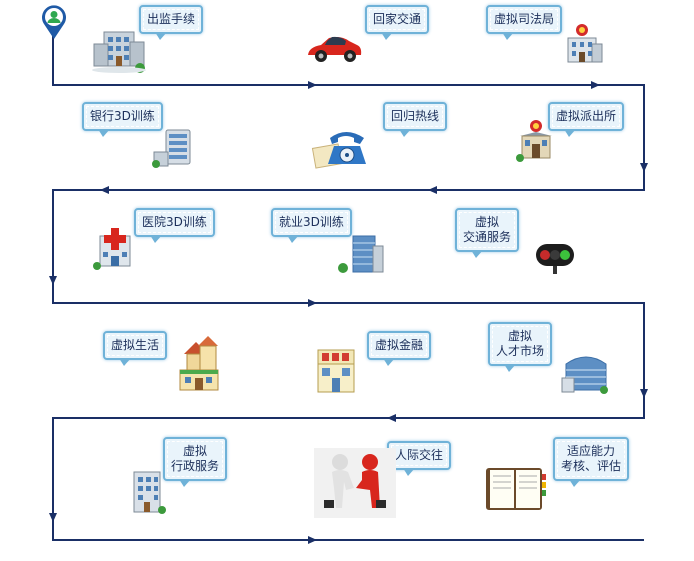 The height and width of the screenshot is (561, 694). Describe the element at coordinates (171, 19) in the screenshot. I see `step-label-text: 出监手续` at that location.